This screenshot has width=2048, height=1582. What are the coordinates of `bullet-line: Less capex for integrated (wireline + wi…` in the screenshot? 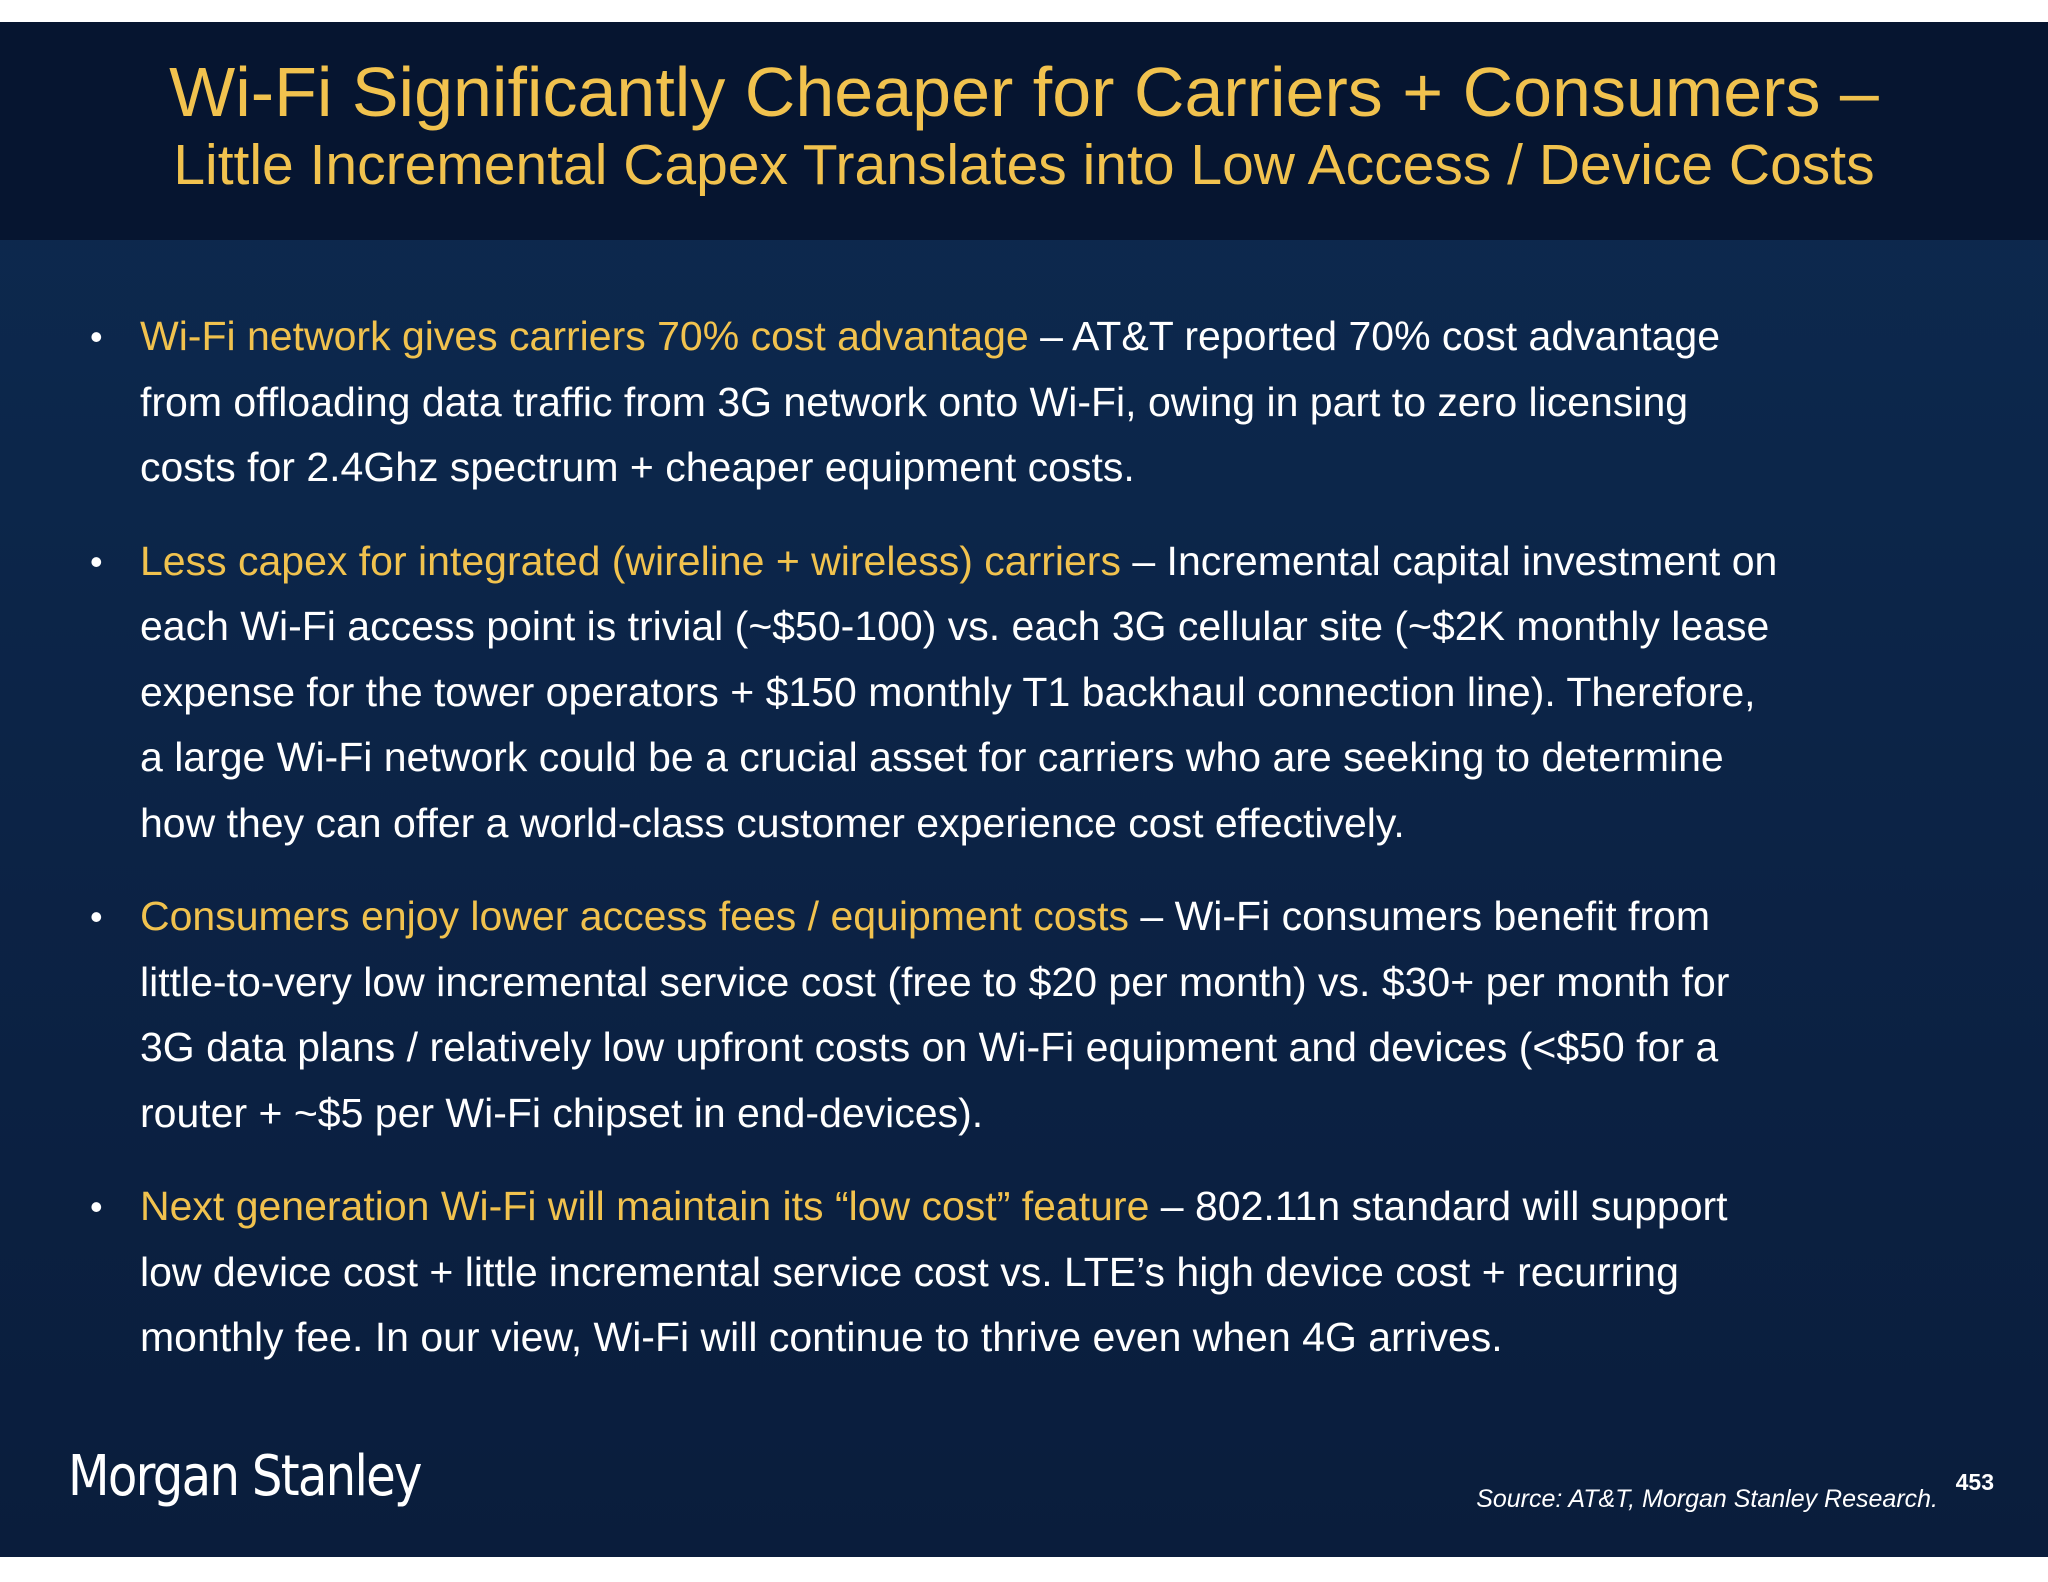 It's located at (1064, 562).